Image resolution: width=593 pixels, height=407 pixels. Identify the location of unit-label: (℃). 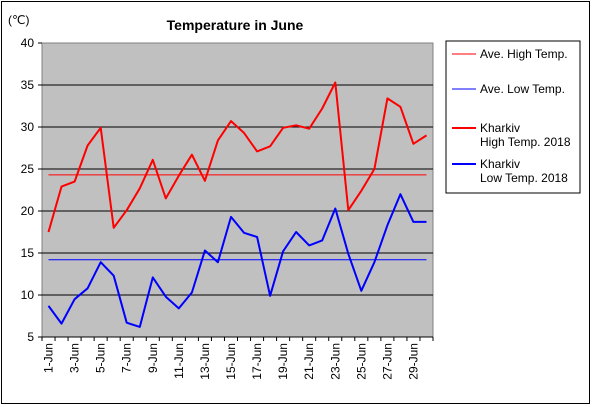
(18, 20).